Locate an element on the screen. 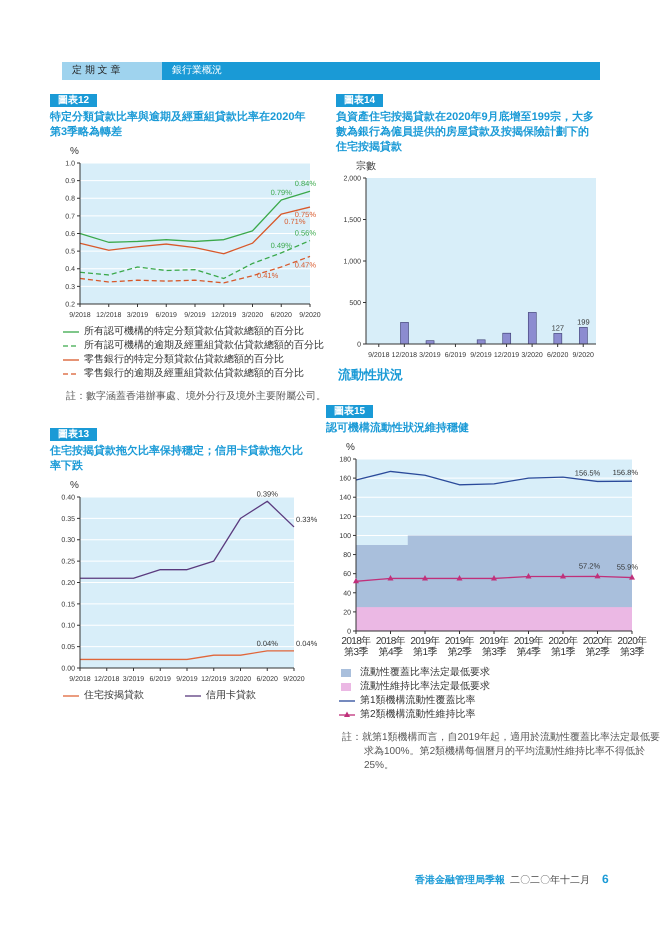 The height and width of the screenshot is (936, 662). legend-label: 流動性維持比率法定最低要求 is located at coordinates (425, 687).